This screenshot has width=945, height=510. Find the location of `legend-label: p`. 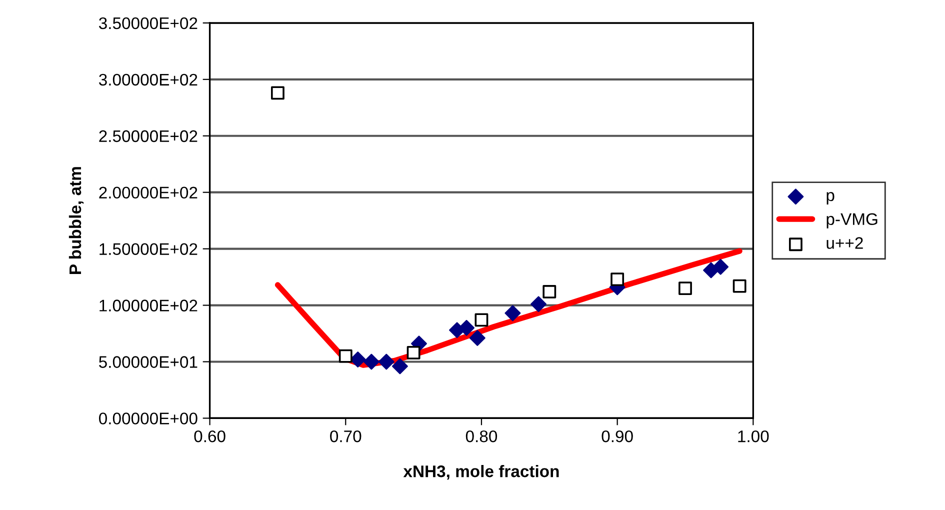

legend-label: p is located at coordinates (830, 198).